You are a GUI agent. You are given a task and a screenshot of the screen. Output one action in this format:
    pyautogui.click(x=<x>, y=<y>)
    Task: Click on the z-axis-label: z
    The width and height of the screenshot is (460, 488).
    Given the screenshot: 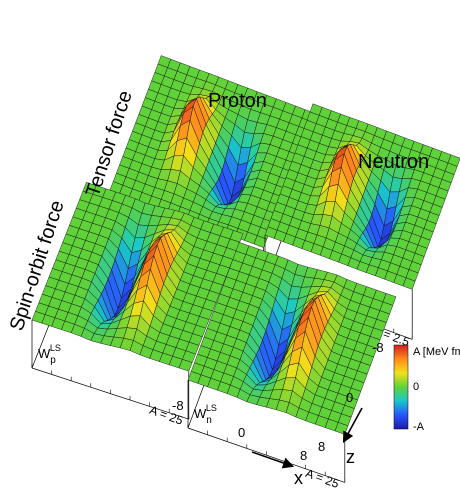 What is the action you would take?
    pyautogui.click(x=350, y=457)
    